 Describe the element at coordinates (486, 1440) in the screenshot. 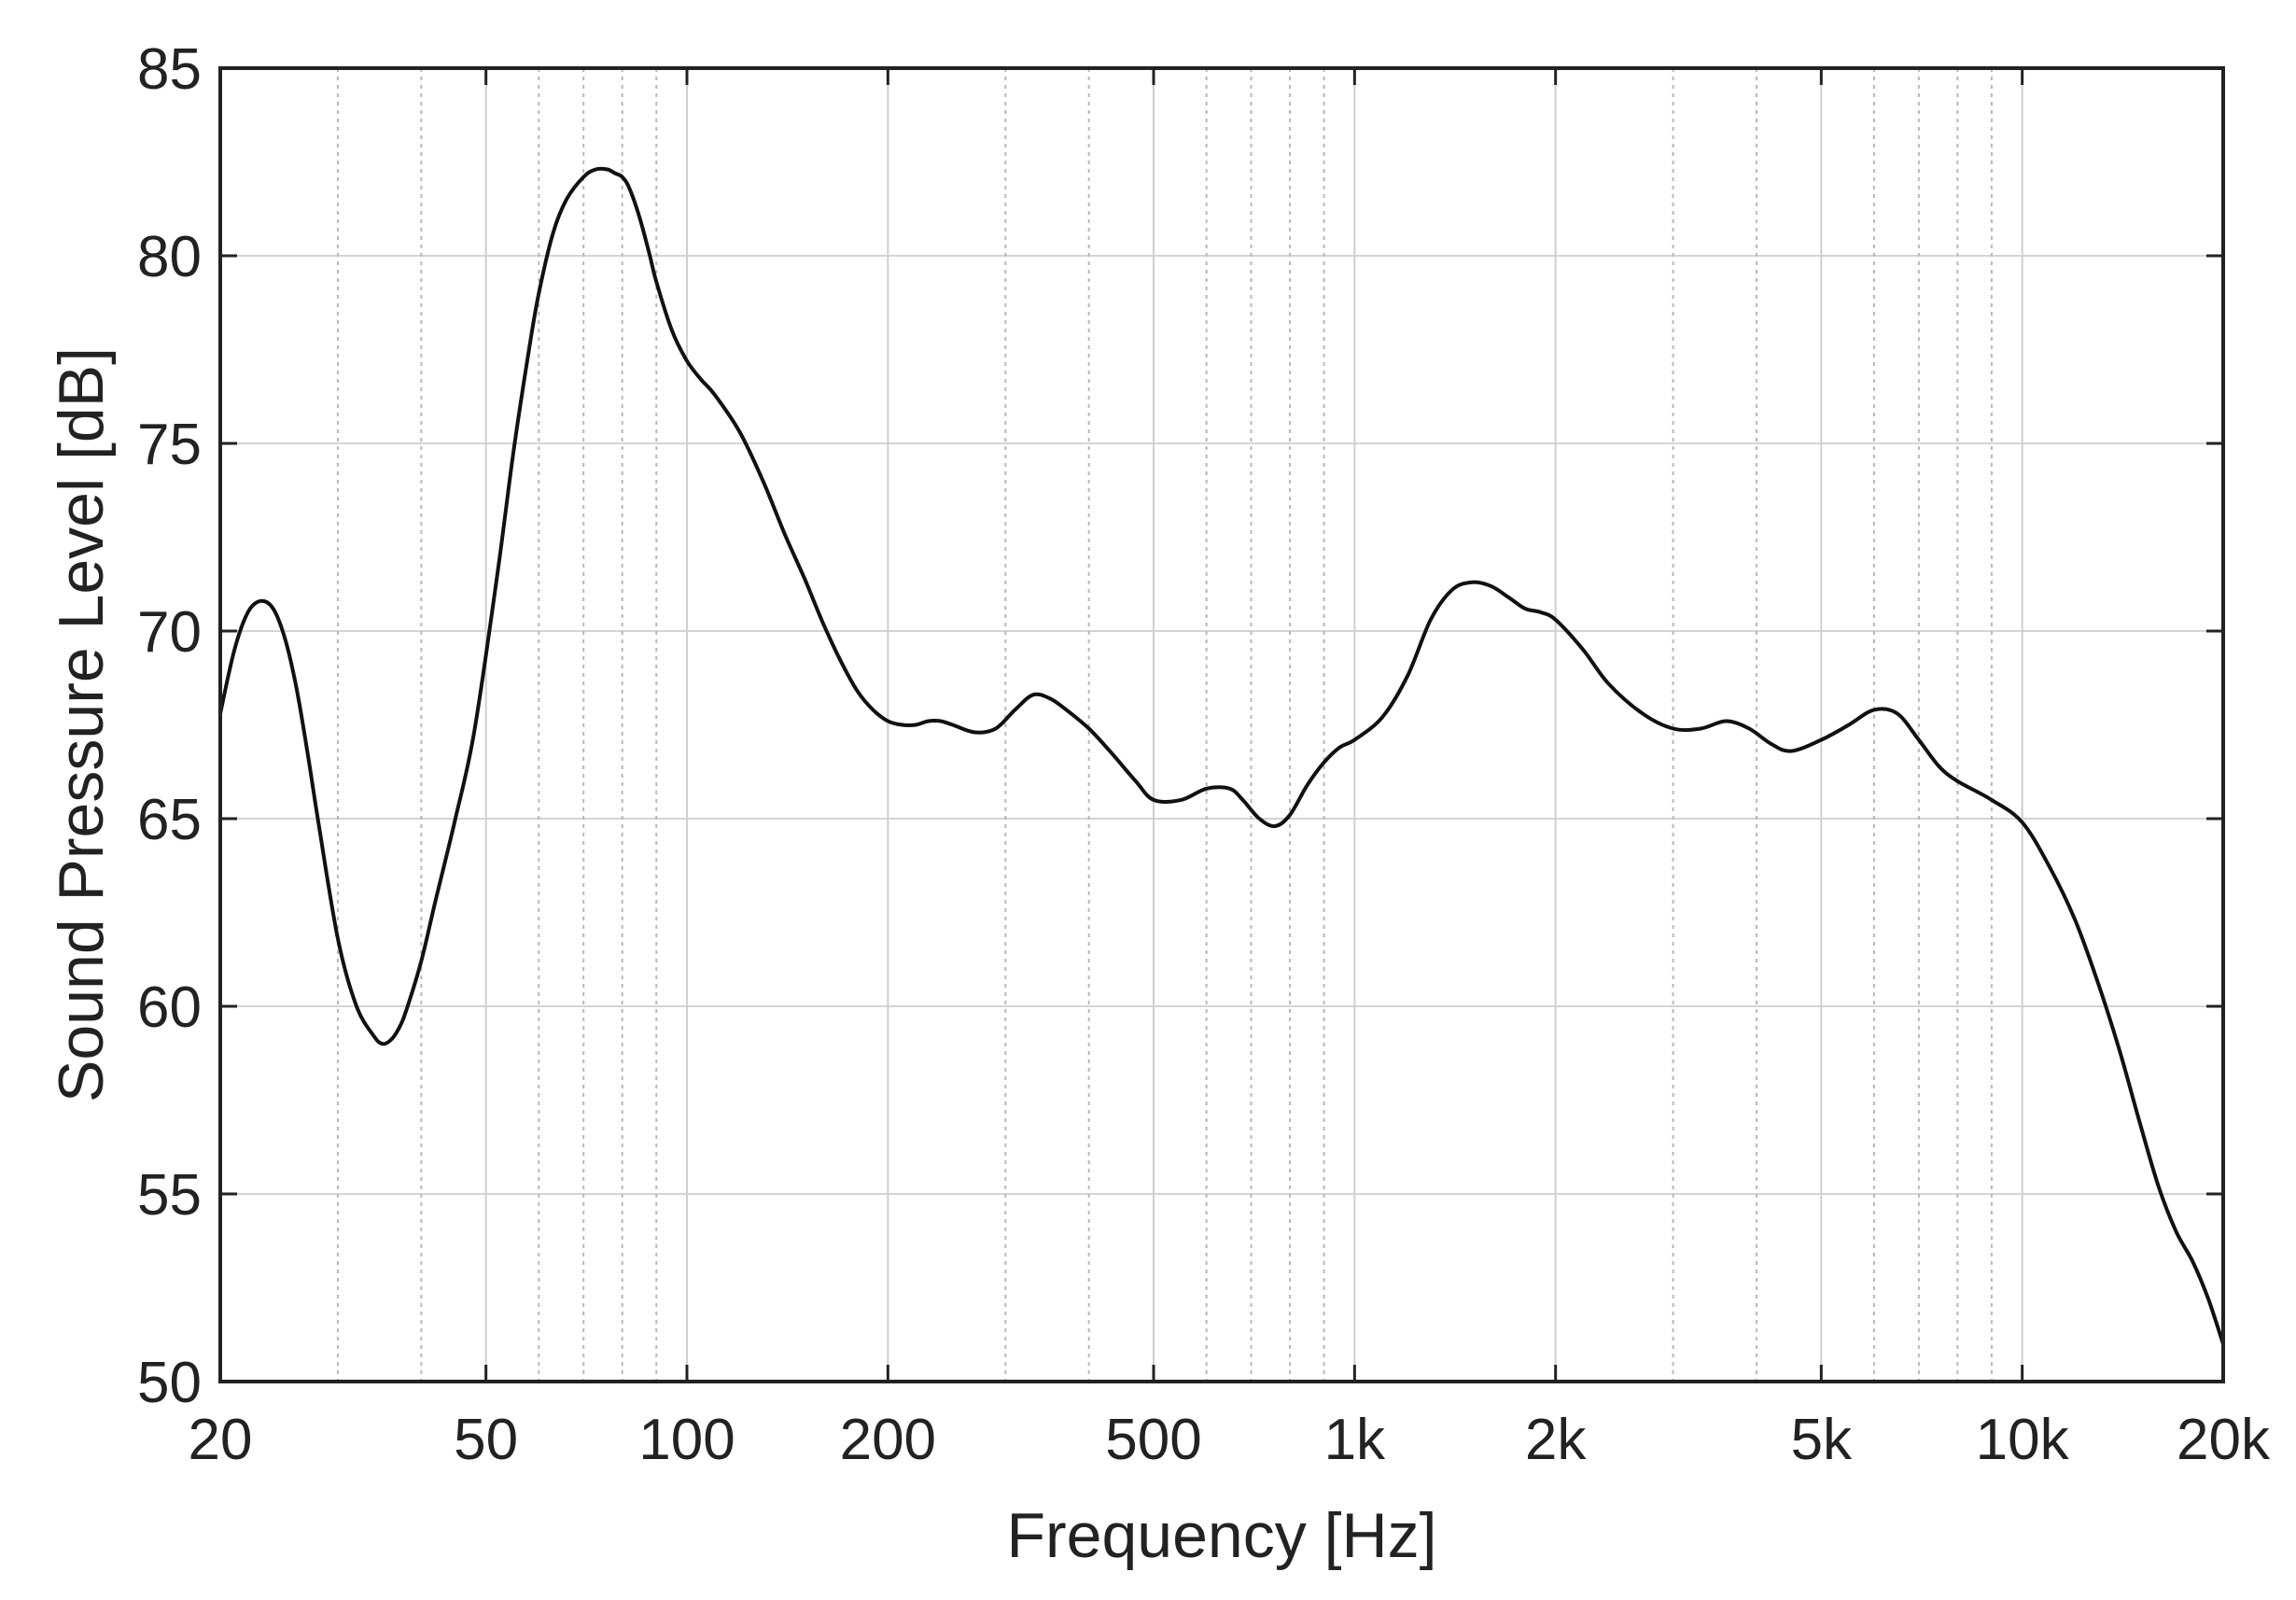

I see `x-tick-label: 50` at that location.